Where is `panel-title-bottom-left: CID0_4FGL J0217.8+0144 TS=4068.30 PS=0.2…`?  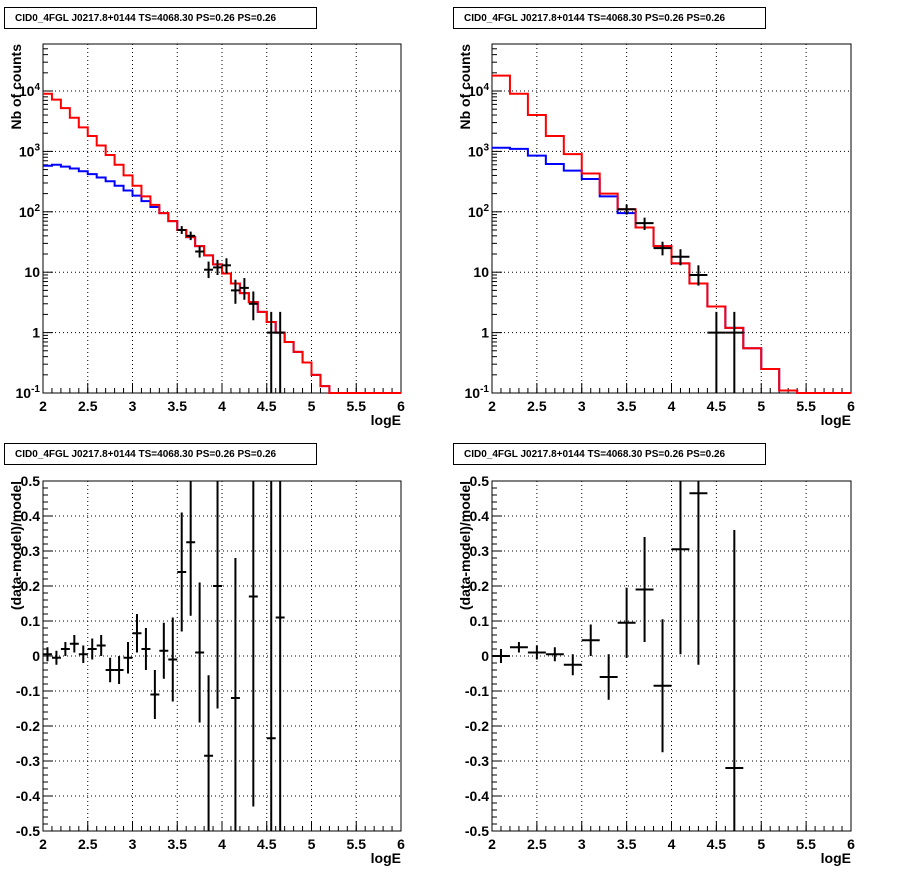
panel-title-bottom-left: CID0_4FGL J0217.8+0144 TS=4068.30 PS=0.2… is located at coordinates (160, 454).